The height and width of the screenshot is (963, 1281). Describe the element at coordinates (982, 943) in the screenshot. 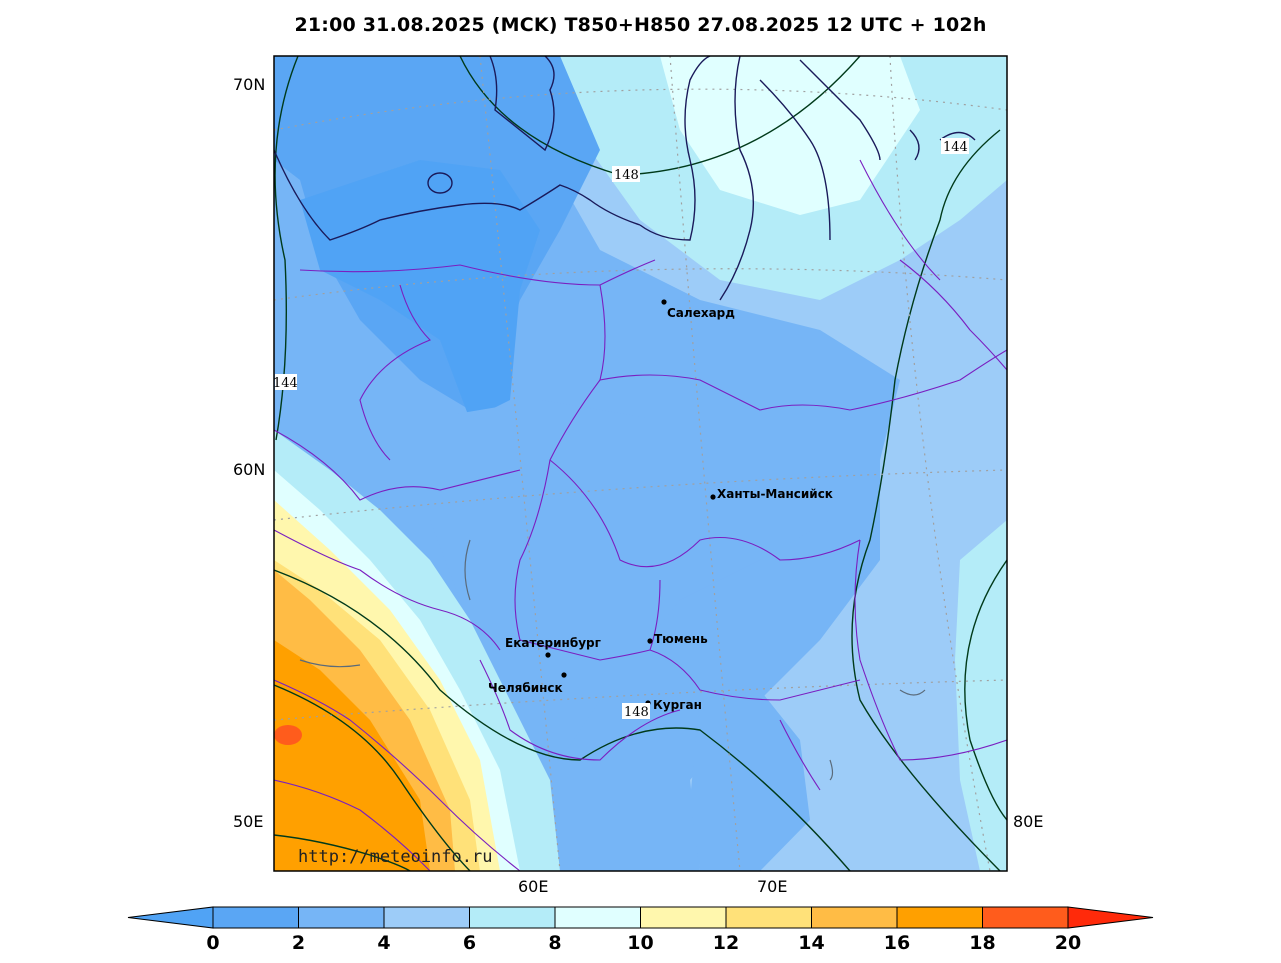

I see `colorbar-tick-label: 18` at that location.